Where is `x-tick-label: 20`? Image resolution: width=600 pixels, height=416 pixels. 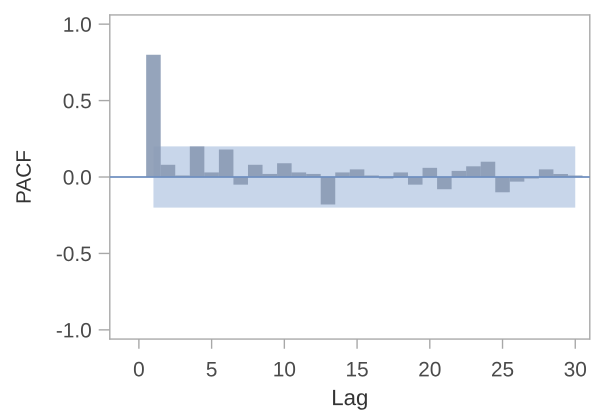 x-tick-label: 20 is located at coordinates (430, 369).